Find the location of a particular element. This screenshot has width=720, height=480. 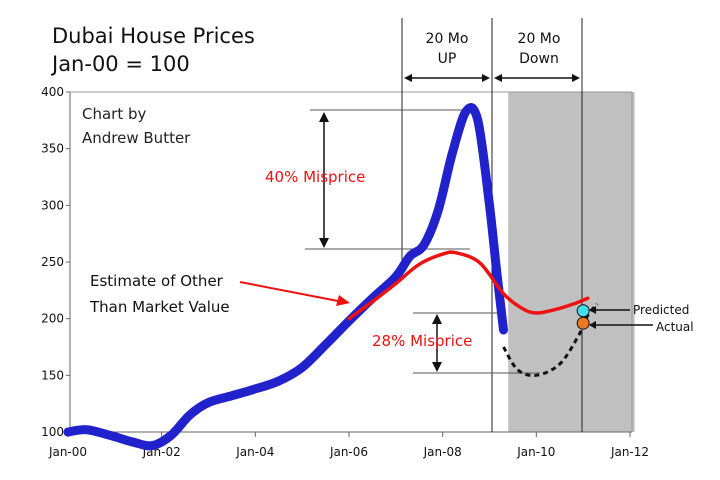

y-tick-labels: 100 150 200 250 300 350 400 is located at coordinates (55, 262).